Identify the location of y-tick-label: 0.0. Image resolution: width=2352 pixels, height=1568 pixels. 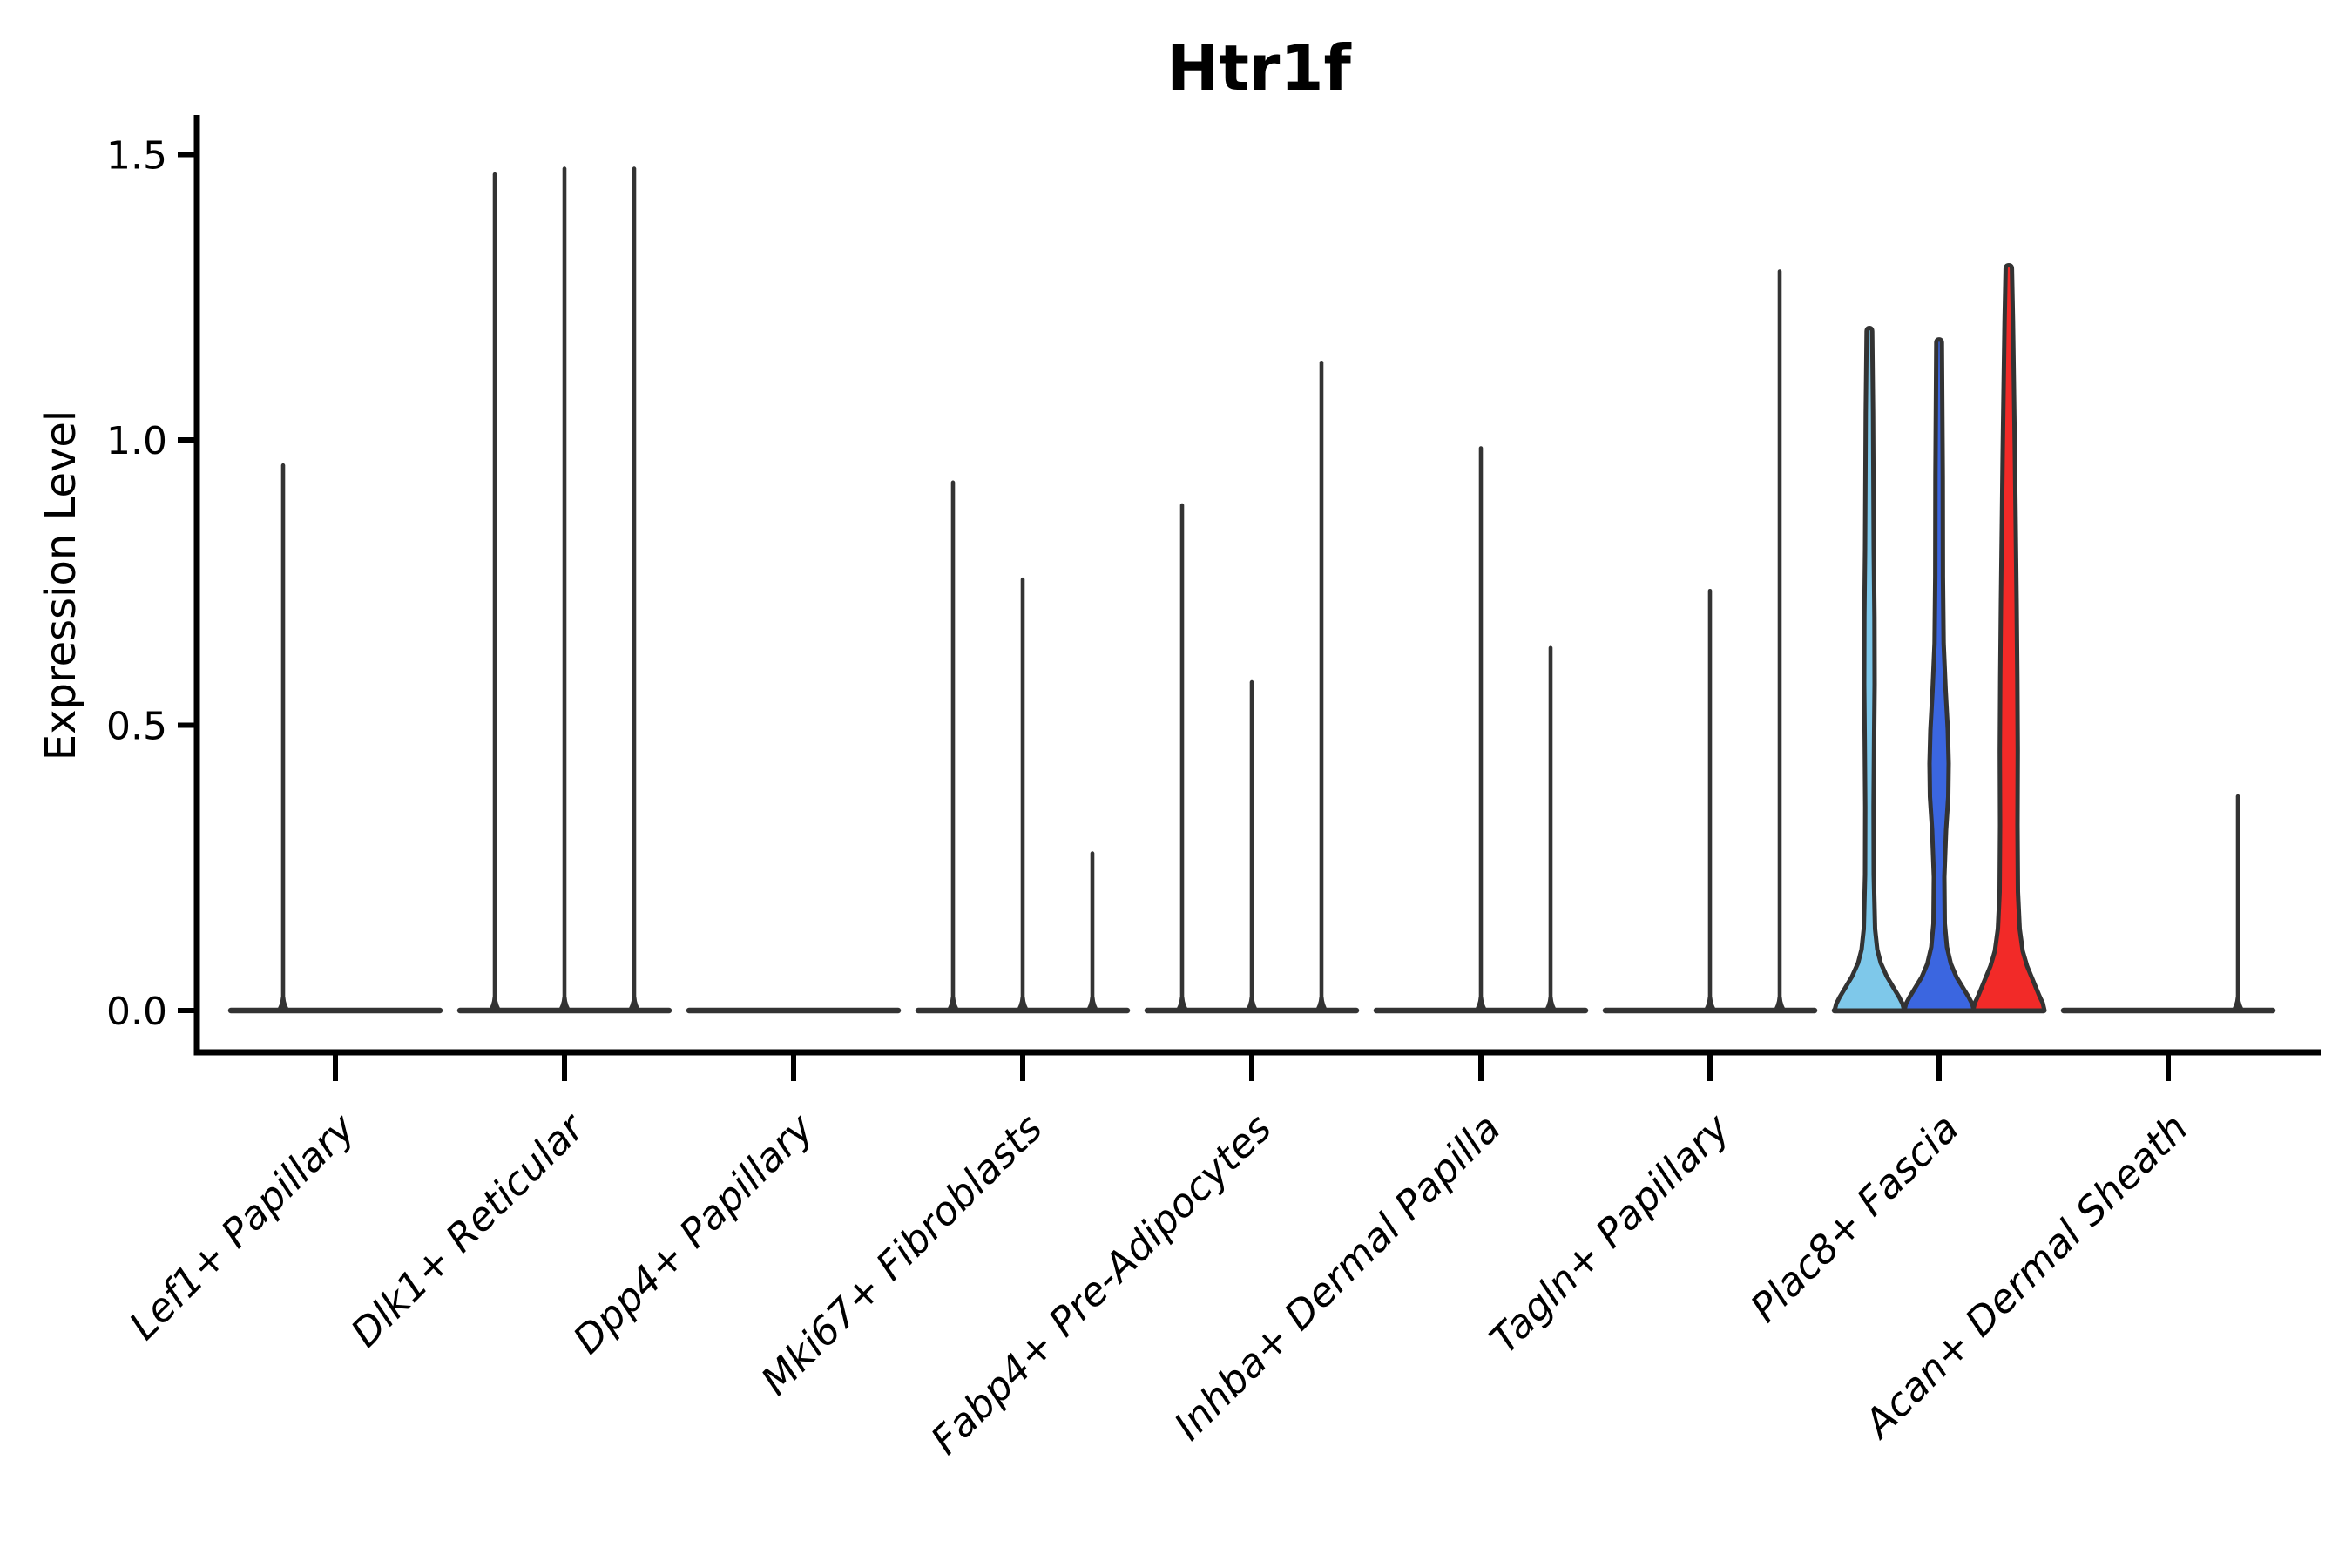
(136, 1012).